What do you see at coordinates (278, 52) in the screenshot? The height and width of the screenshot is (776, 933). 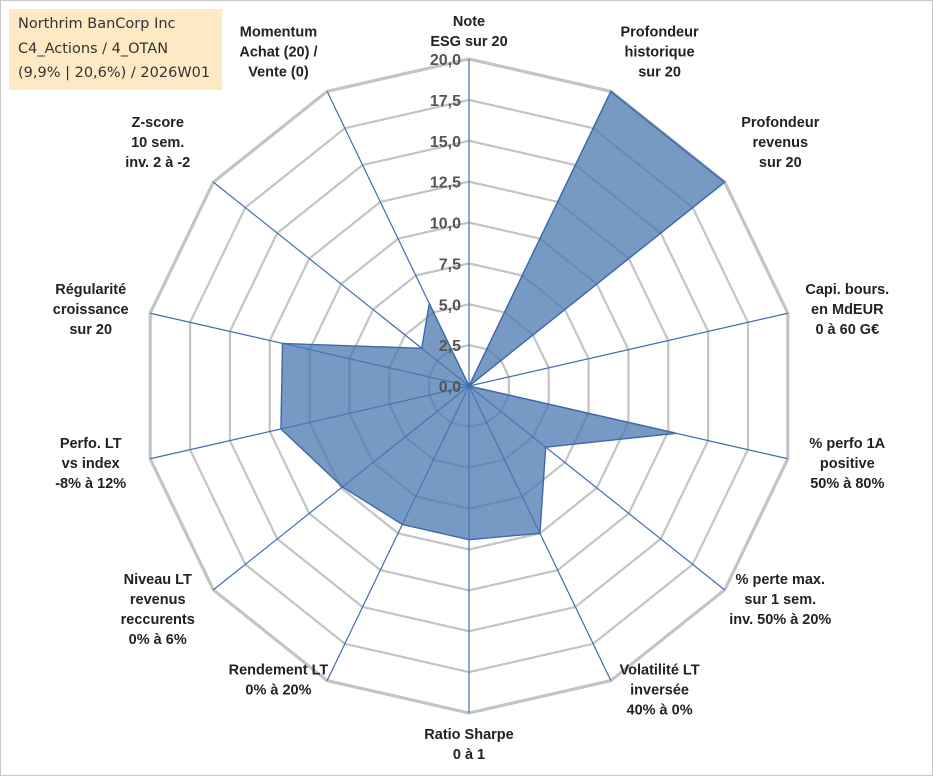 I see `axis-label: Momentum Achat (20) / Vente (0)` at bounding box center [278, 52].